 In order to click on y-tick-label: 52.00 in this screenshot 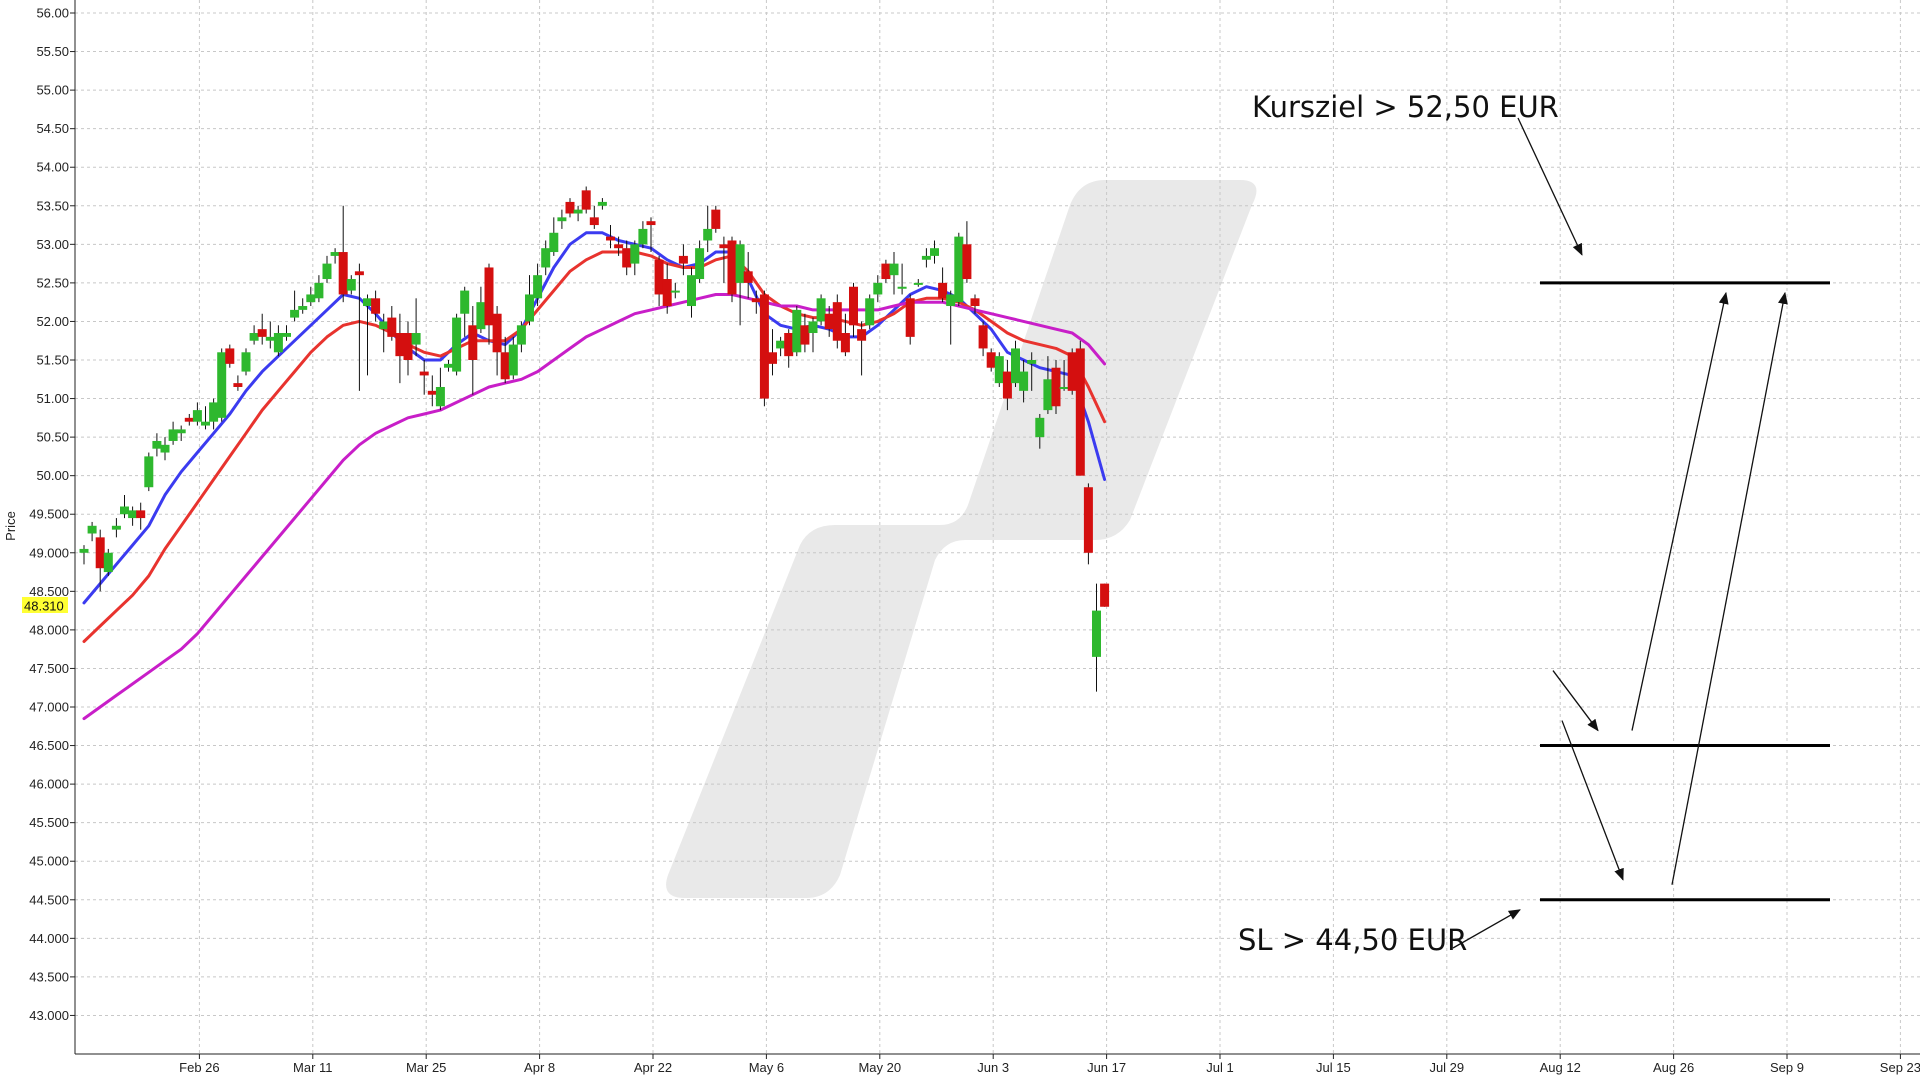, I will do `click(52, 321)`.